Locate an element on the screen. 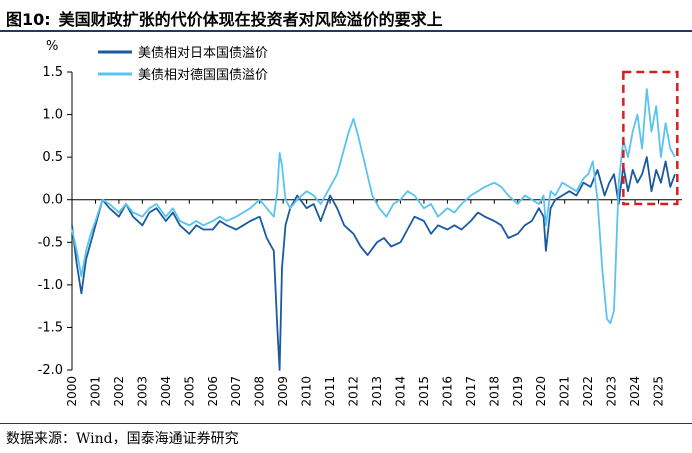 The width and height of the screenshot is (692, 453). x-tick-label: 2011 is located at coordinates (330, 391).